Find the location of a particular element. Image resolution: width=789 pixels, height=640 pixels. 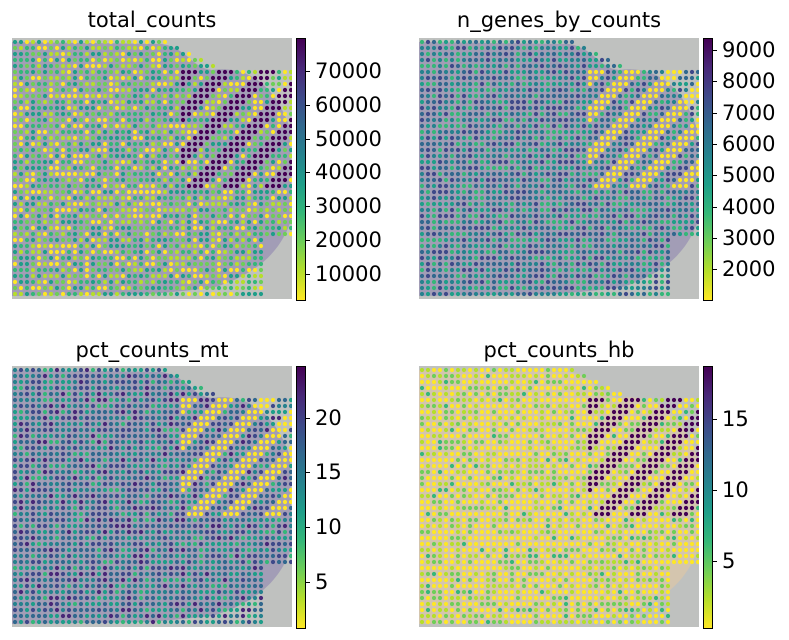

tick-label: 3000 is located at coordinates (749, 237).